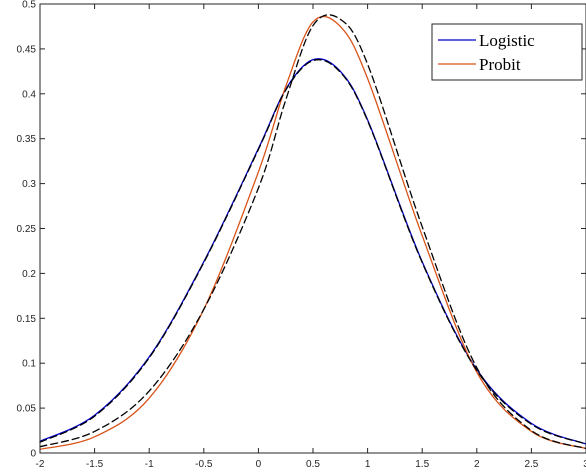  I want to click on y-tick-label: 0.45, so click(27, 49).